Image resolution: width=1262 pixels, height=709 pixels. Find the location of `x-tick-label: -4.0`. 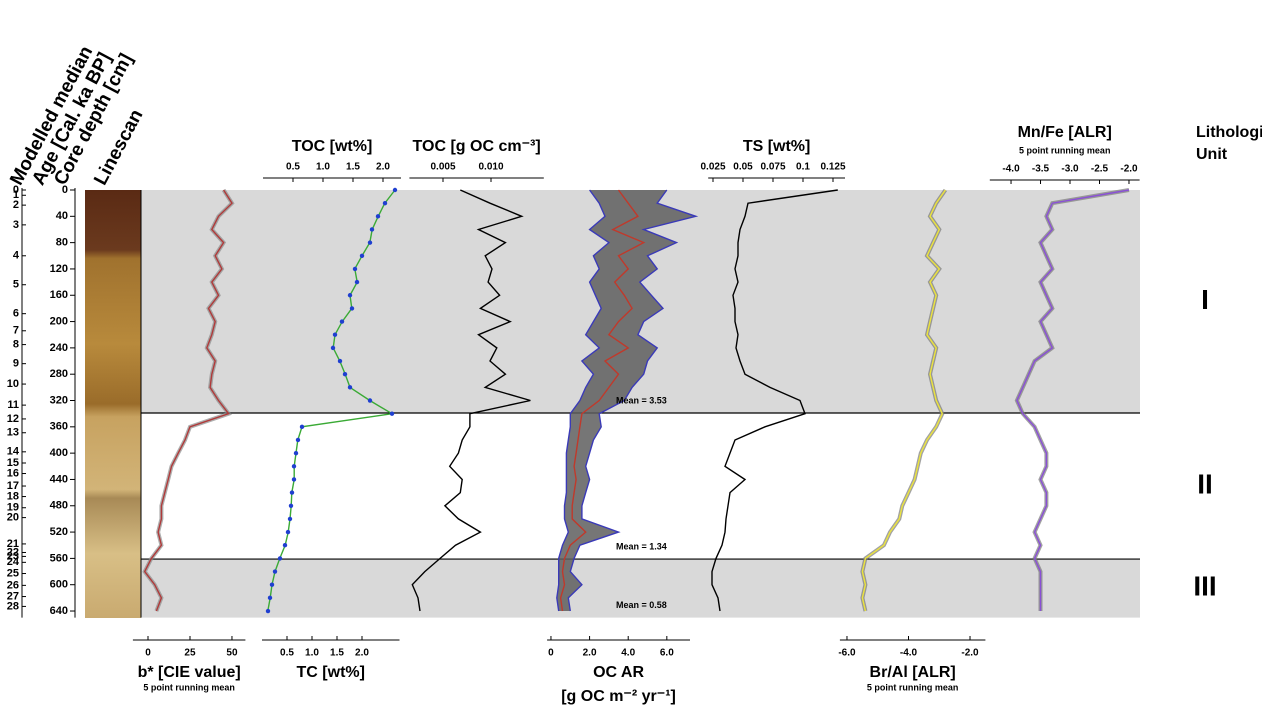

x-tick-label: -4.0 is located at coordinates (909, 653).